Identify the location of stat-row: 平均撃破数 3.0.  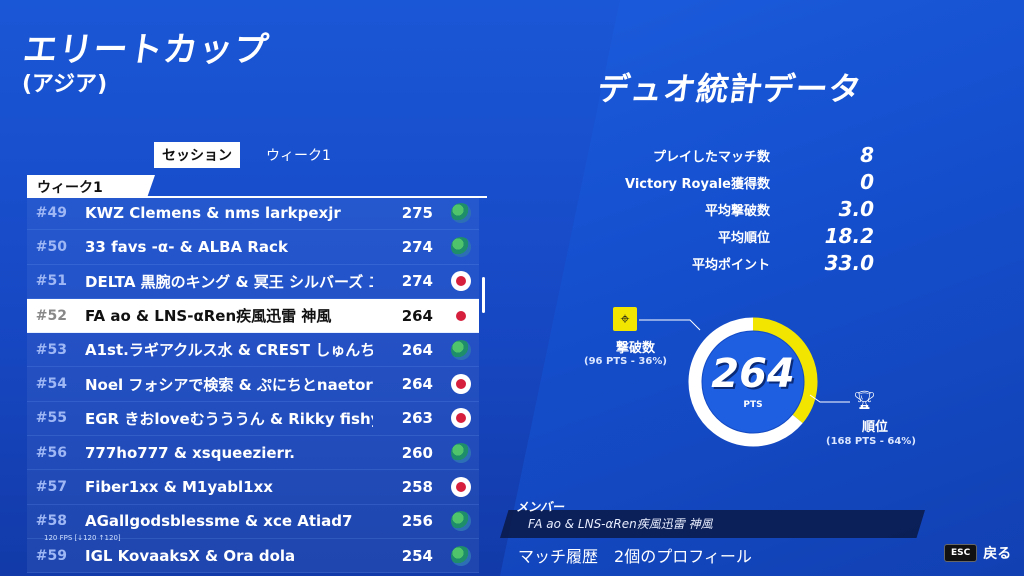
(746, 209).